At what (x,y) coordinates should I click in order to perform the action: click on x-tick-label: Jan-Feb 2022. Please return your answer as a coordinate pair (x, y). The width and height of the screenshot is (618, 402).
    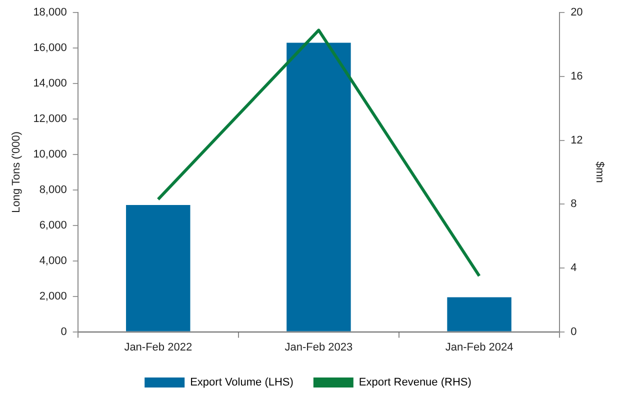
    Looking at the image, I should click on (158, 347).